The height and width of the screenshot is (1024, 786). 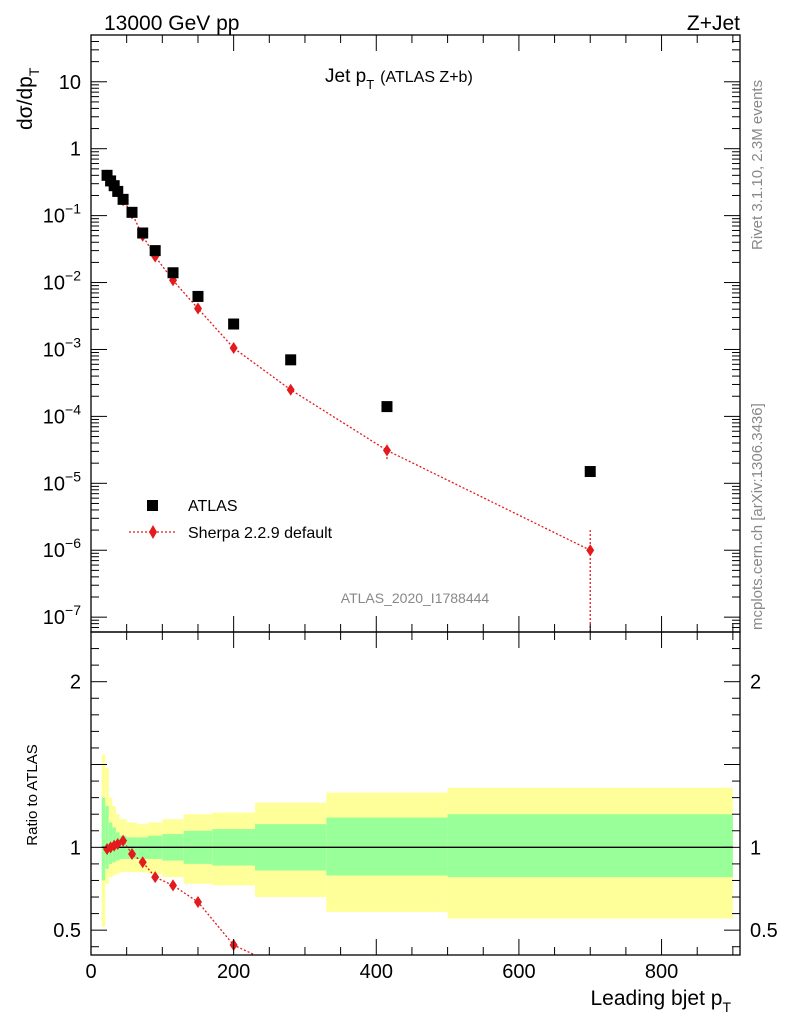 I want to click on legend-label-sherpa: Sherpa 2.2.9 default, so click(x=260, y=533).